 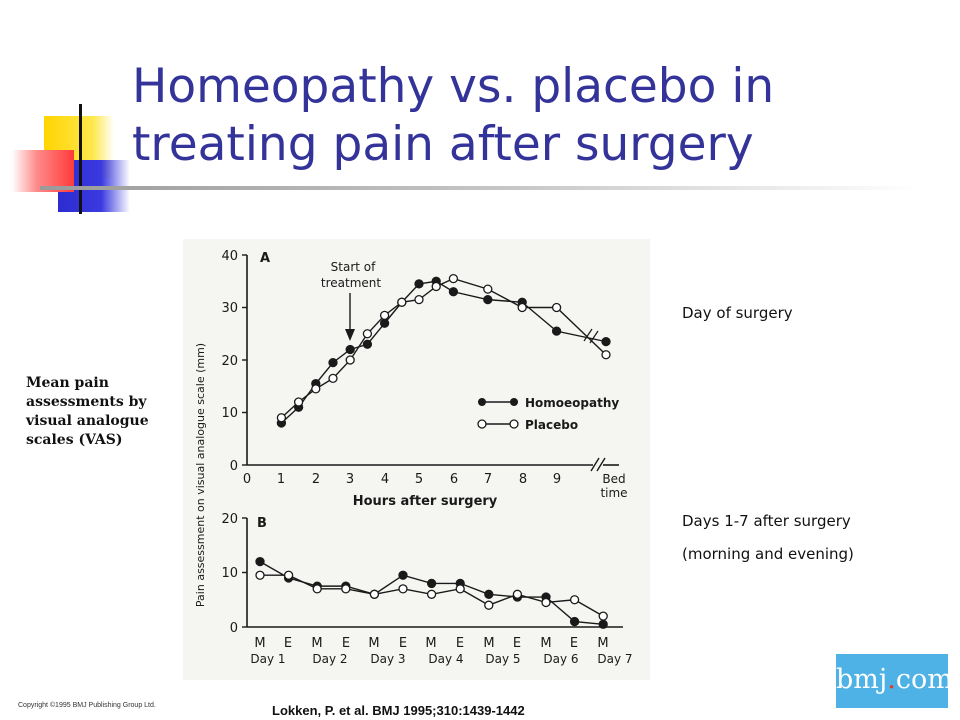 What do you see at coordinates (351, 283) in the screenshot?
I see `treatment-annotation-line2: treatment` at bounding box center [351, 283].